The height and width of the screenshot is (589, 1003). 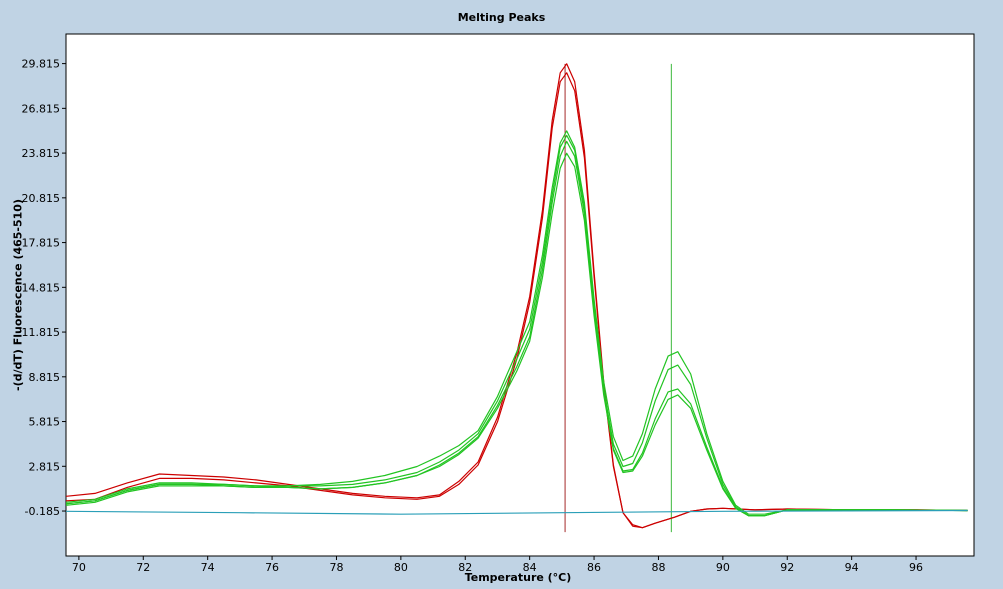 I want to click on x-tick-label: 84, so click(x=530, y=567).